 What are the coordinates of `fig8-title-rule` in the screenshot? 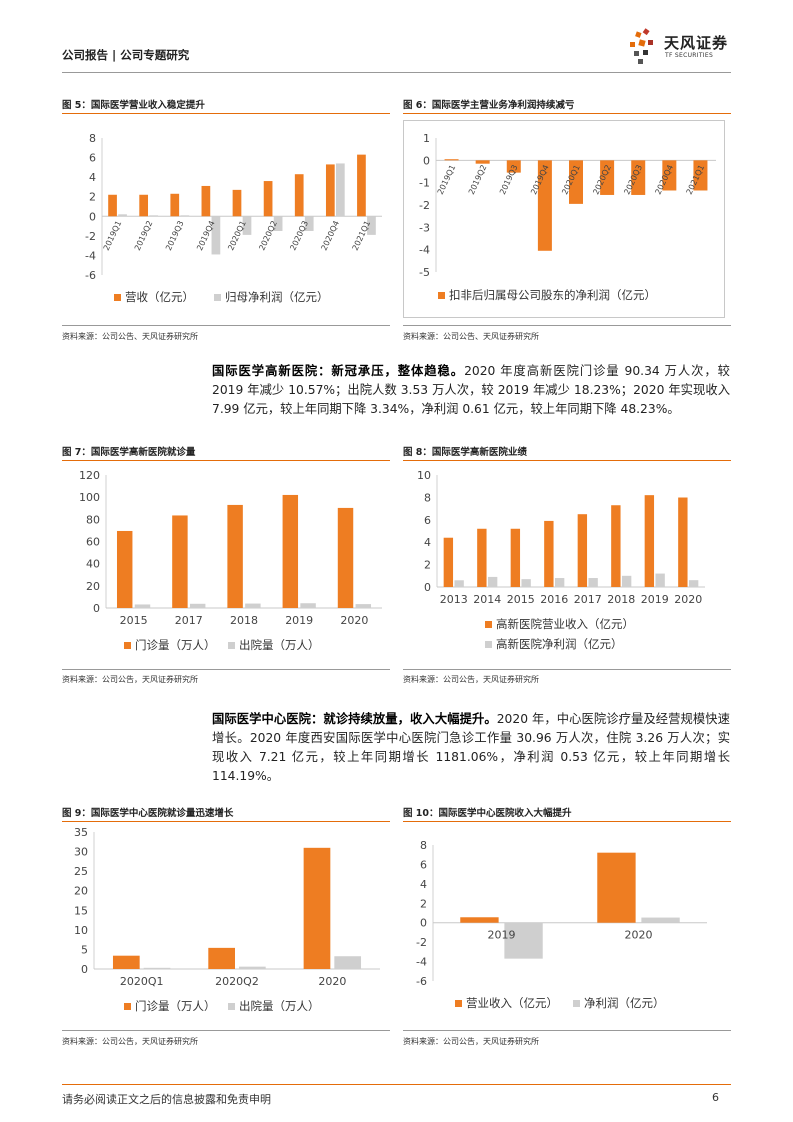 It's located at (567, 460).